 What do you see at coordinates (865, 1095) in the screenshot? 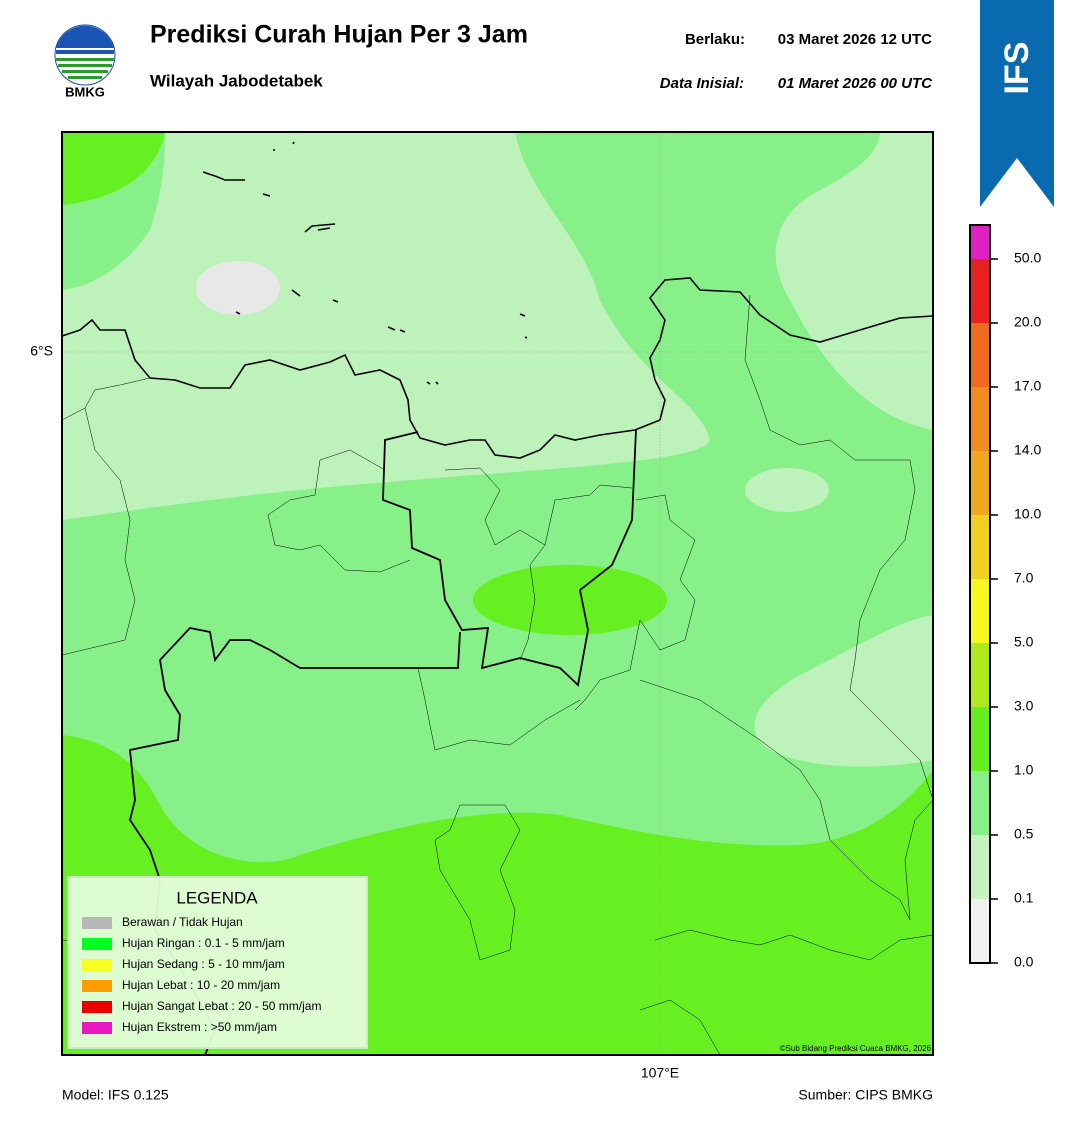
I see `footer-source: Sumber: CIPS BMKG` at bounding box center [865, 1095].